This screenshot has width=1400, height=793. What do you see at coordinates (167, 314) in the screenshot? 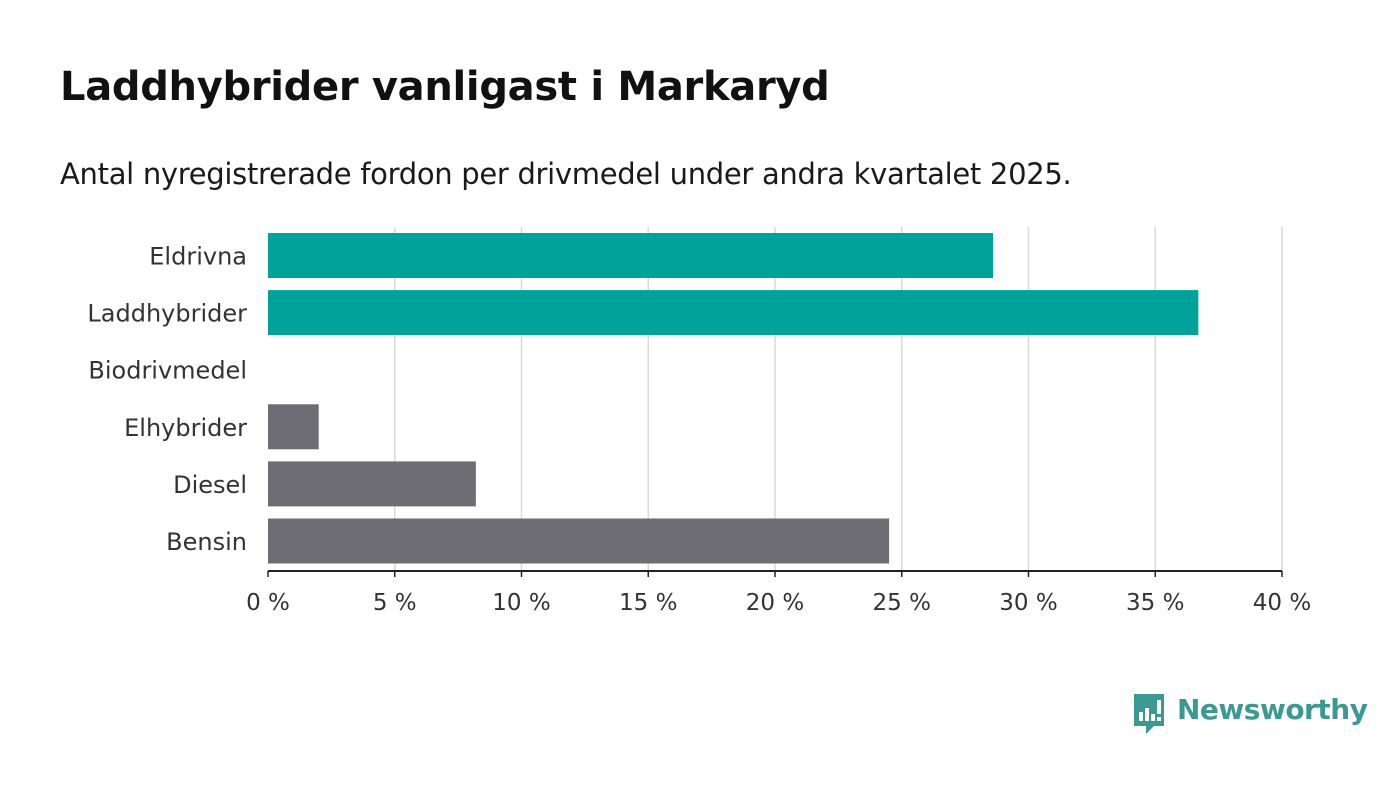
I see `category-label: Laddhybrider` at bounding box center [167, 314].